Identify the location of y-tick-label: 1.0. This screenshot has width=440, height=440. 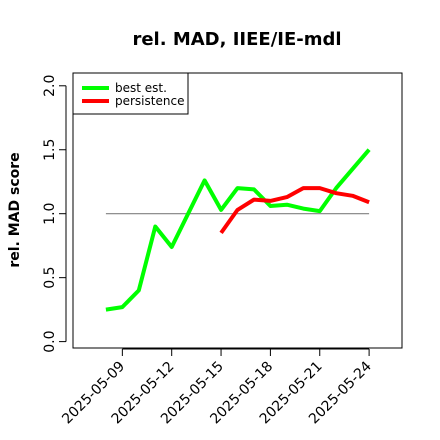
(50, 214).